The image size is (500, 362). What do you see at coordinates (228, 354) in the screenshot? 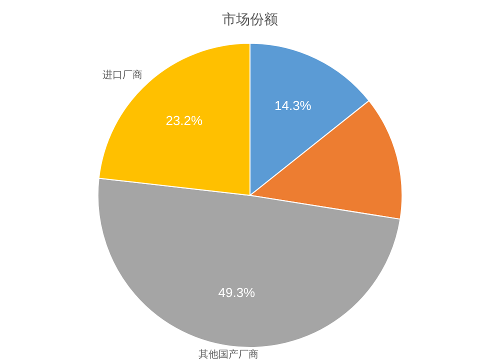
I see `slice-label: 其他国产厂商` at bounding box center [228, 354].